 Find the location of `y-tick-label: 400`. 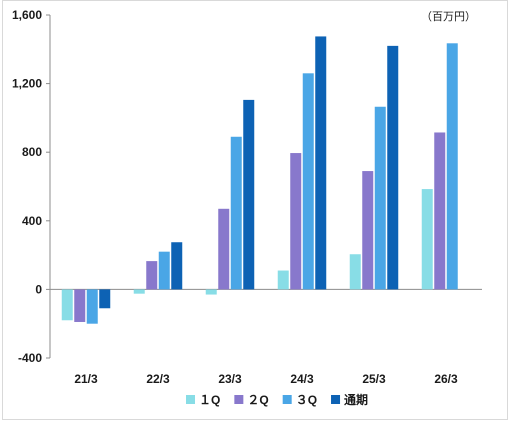

y-tick-label: 400 is located at coordinates (32, 221).